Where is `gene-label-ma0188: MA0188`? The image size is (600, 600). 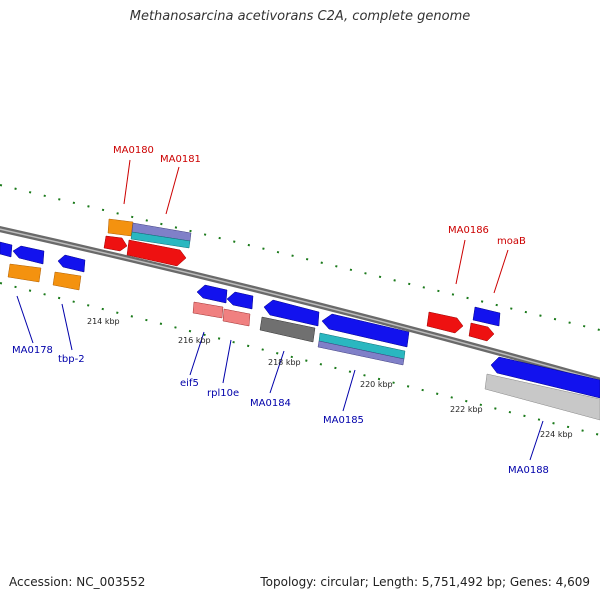 gene-label-ma0188: MA0188 is located at coordinates (528, 470).